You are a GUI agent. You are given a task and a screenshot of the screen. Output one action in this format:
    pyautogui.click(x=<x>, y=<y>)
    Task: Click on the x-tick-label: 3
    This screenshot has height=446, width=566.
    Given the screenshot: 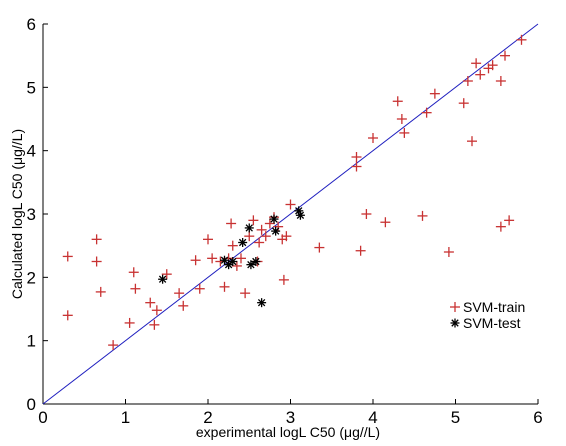 What is the action you would take?
    pyautogui.click(x=290, y=417)
    